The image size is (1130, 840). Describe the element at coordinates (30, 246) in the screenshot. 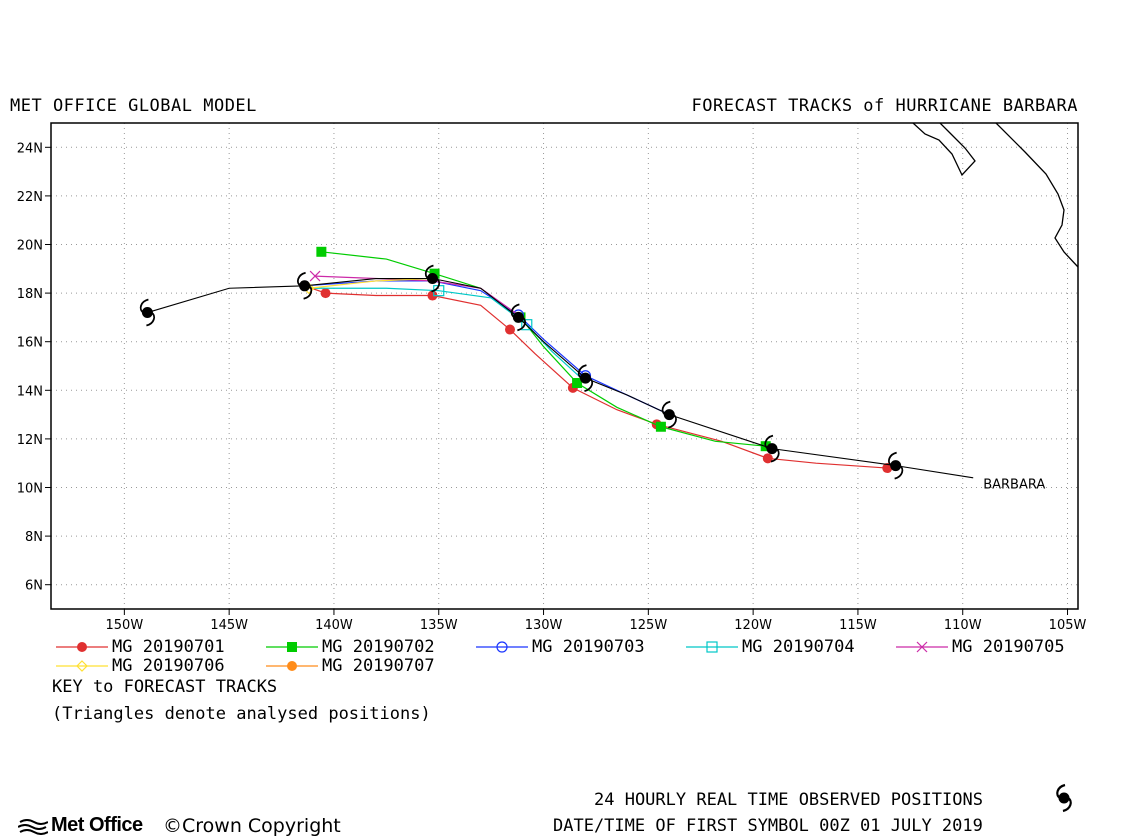

I see `y-tick-label: 20N` at that location.